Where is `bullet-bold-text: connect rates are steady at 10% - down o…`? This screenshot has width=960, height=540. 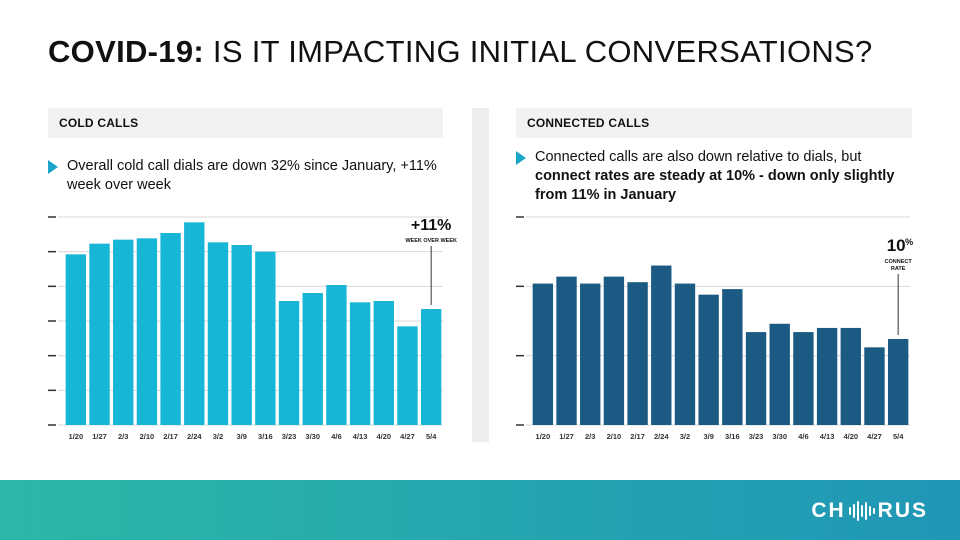 bullet-bold-text: connect rates are steady at 10% - down o… is located at coordinates (715, 185).